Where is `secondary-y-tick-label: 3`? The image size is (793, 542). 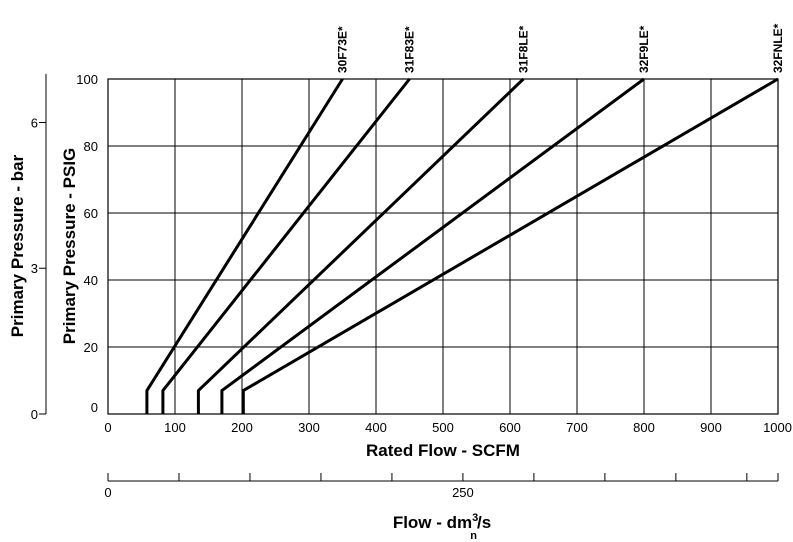 secondary-y-tick-label: 3 is located at coordinates (34, 268).